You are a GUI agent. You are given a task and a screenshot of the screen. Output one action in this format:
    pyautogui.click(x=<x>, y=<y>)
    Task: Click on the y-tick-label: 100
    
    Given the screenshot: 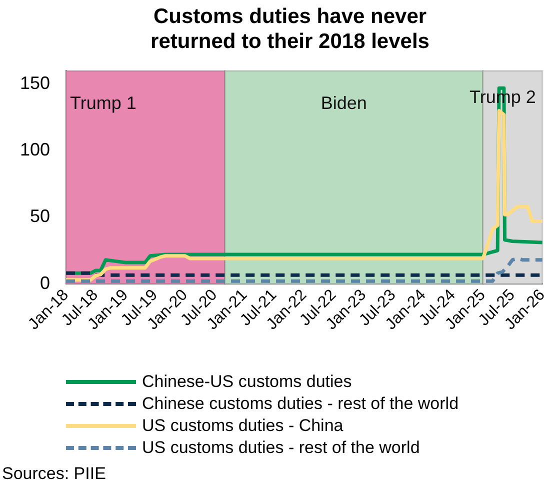 What is the action you would take?
    pyautogui.click(x=35, y=150)
    